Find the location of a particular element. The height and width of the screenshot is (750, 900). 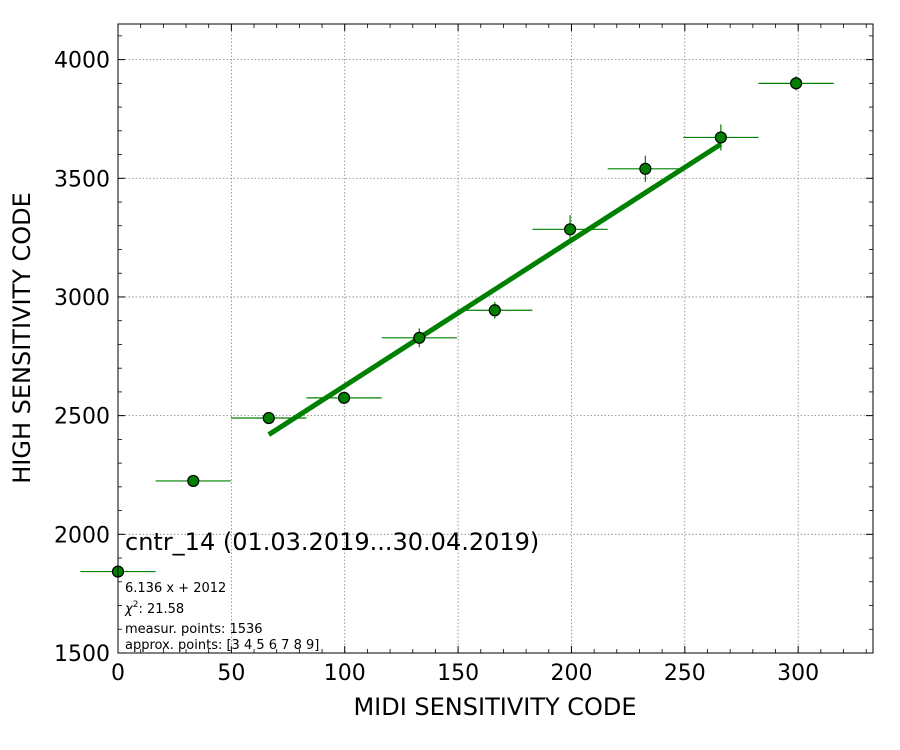

y-axis-label: HIGH SENSITIVITY CODE is located at coordinates (22, 338).